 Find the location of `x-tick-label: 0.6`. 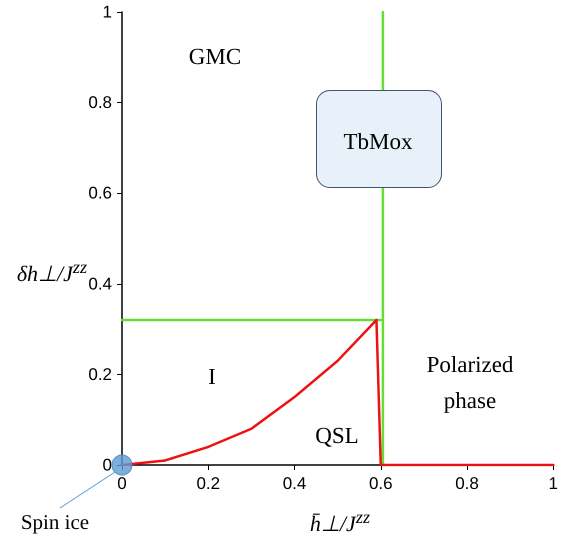

x-tick-label: 0.6 is located at coordinates (380, 483).